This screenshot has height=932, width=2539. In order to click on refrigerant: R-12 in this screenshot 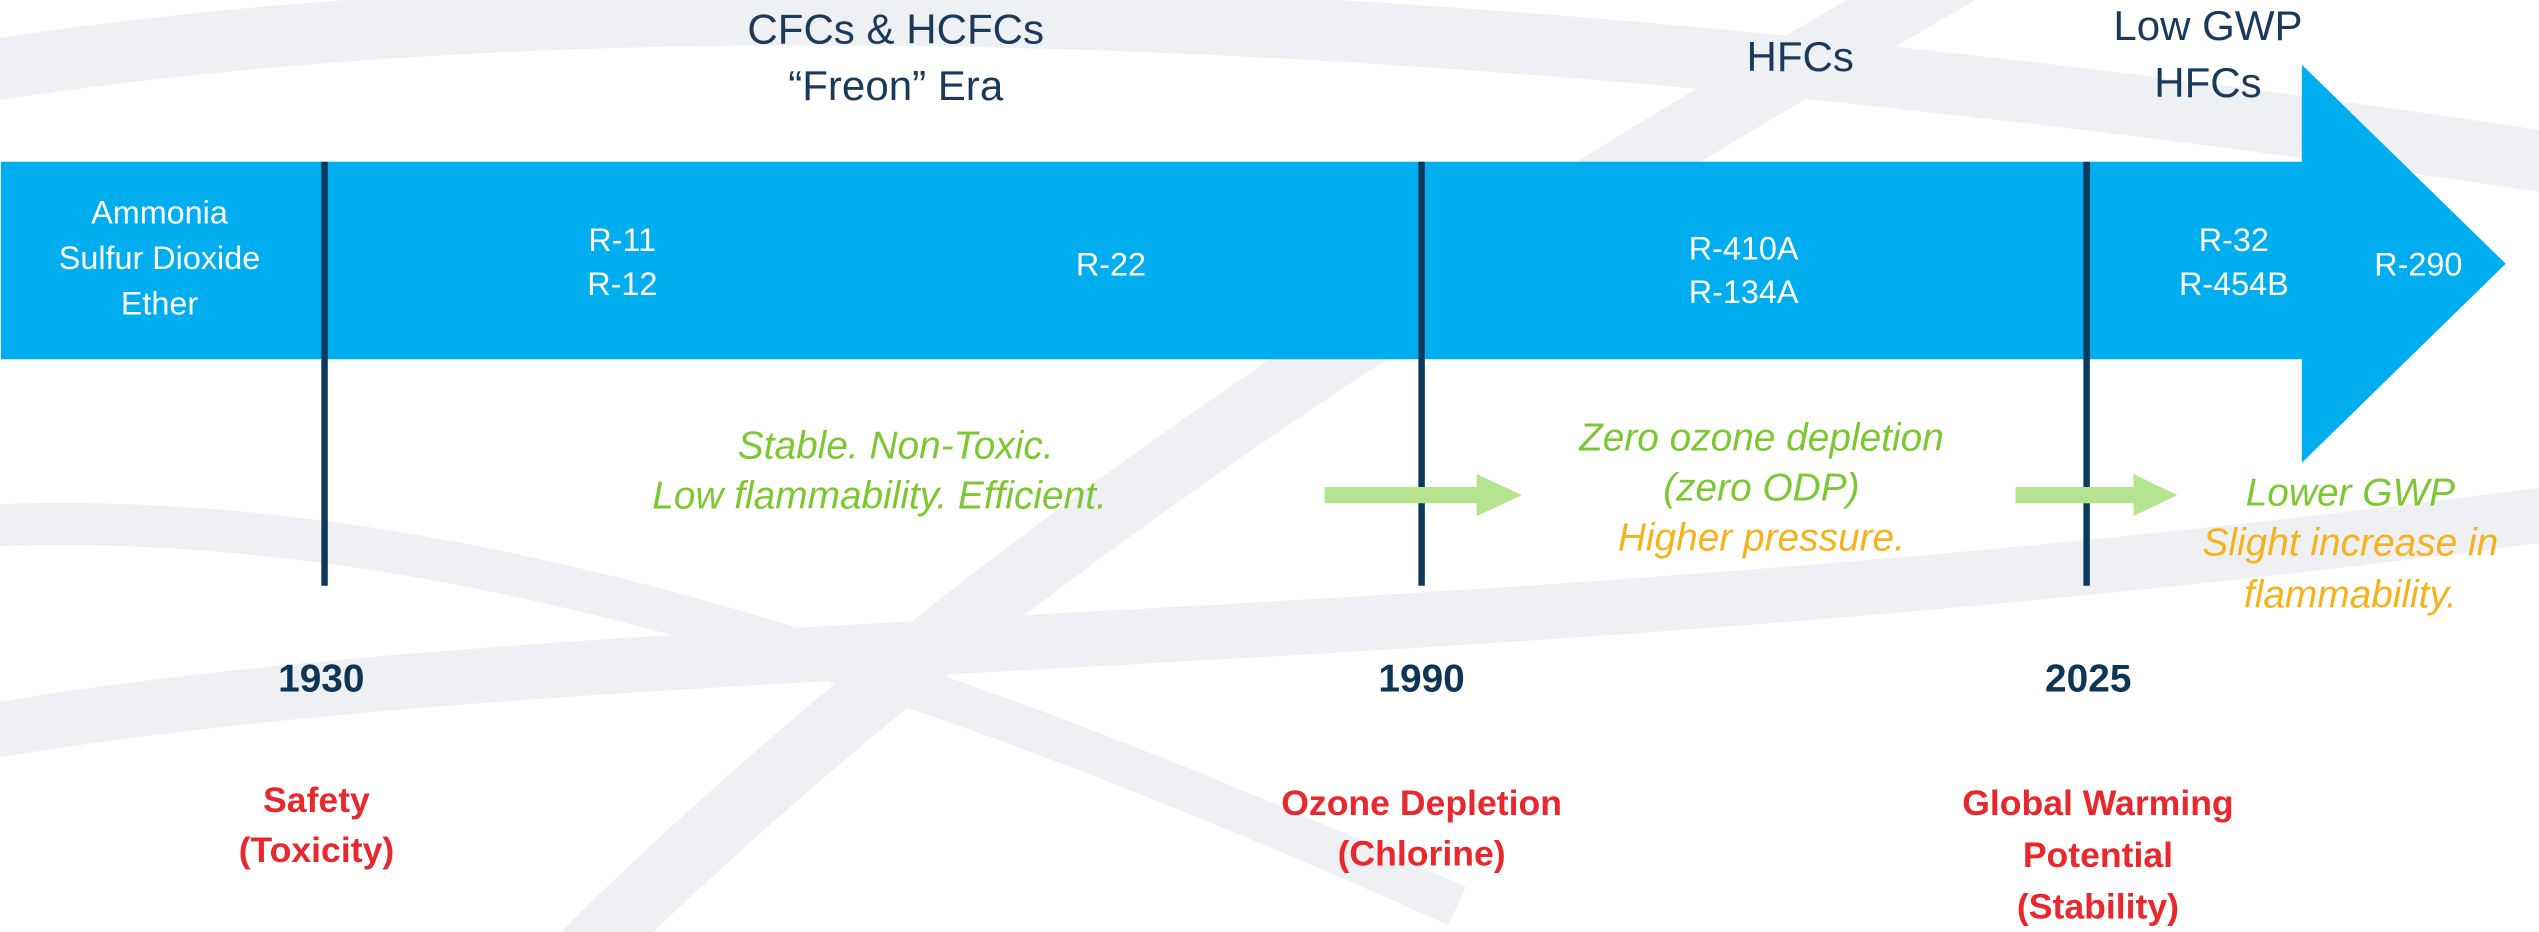, I will do `click(622, 284)`.